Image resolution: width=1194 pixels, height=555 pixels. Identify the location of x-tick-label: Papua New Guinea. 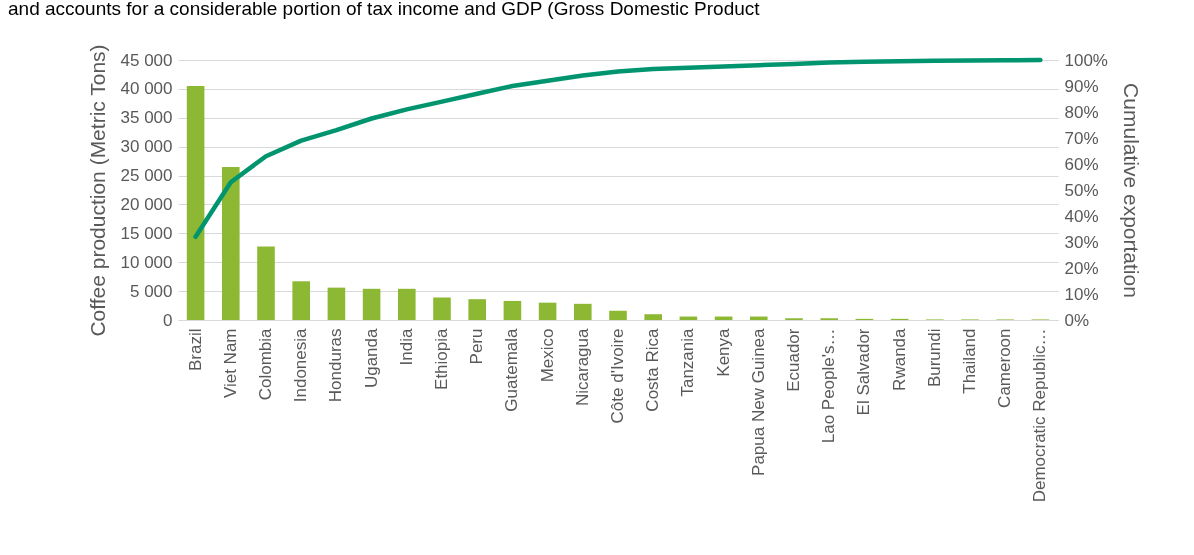
(758, 401).